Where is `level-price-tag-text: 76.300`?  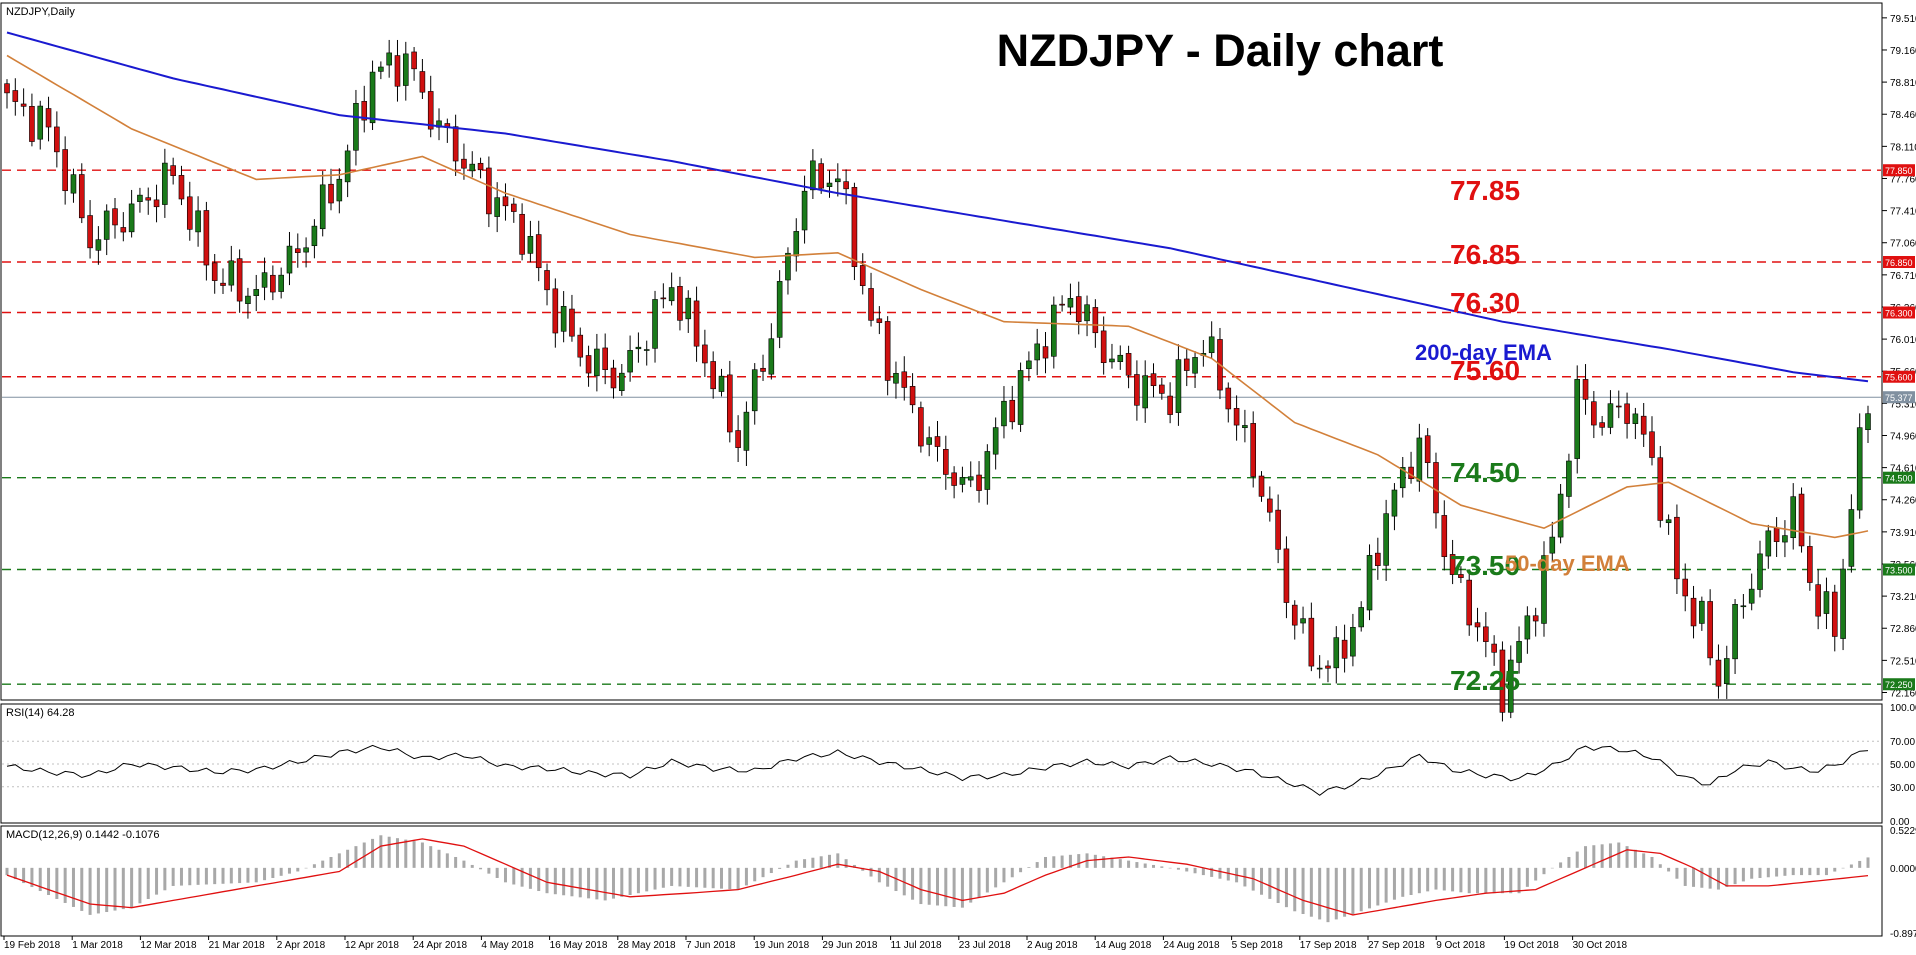 level-price-tag-text: 76.300 is located at coordinates (1899, 313).